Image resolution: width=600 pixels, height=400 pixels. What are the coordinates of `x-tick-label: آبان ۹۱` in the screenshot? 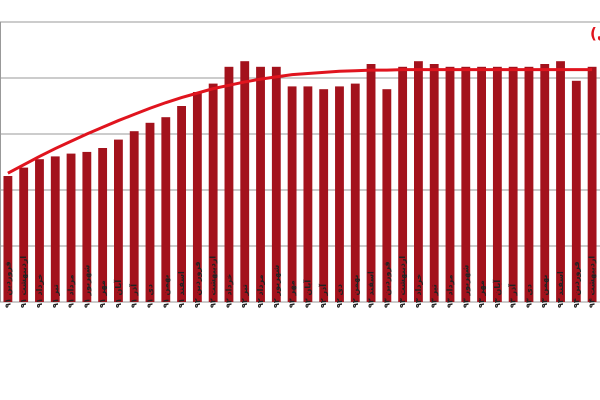 It's located at (118, 294).